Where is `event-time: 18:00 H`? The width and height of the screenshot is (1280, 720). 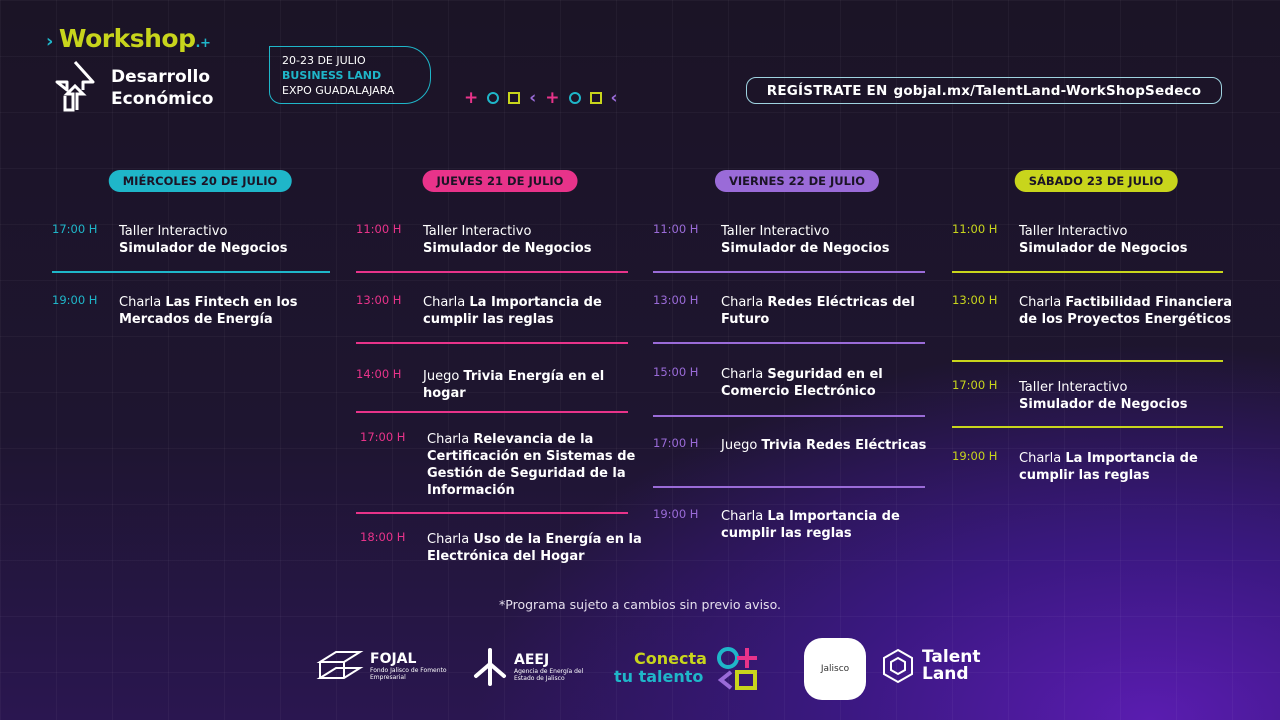
event-time: 18:00 H is located at coordinates (383, 537).